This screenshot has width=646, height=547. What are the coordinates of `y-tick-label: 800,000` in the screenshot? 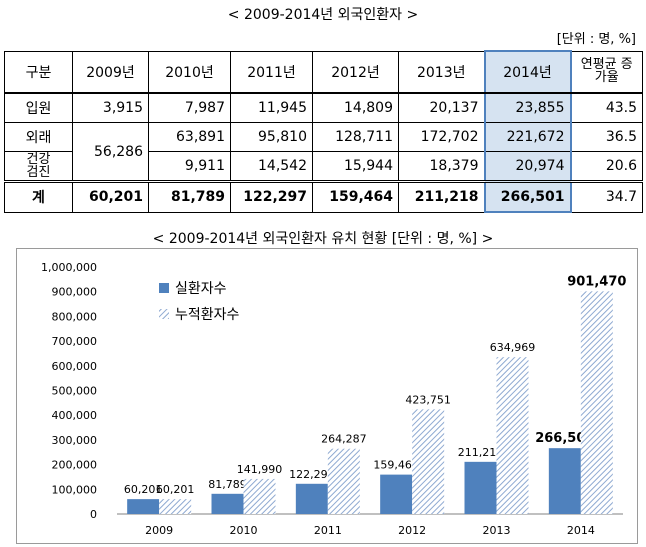 It's located at (75, 316).